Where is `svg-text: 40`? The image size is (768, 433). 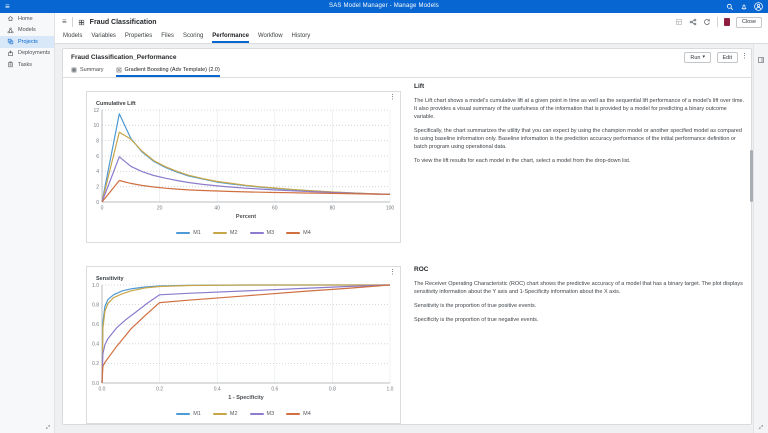 svg-text: 40 is located at coordinates (217, 209).